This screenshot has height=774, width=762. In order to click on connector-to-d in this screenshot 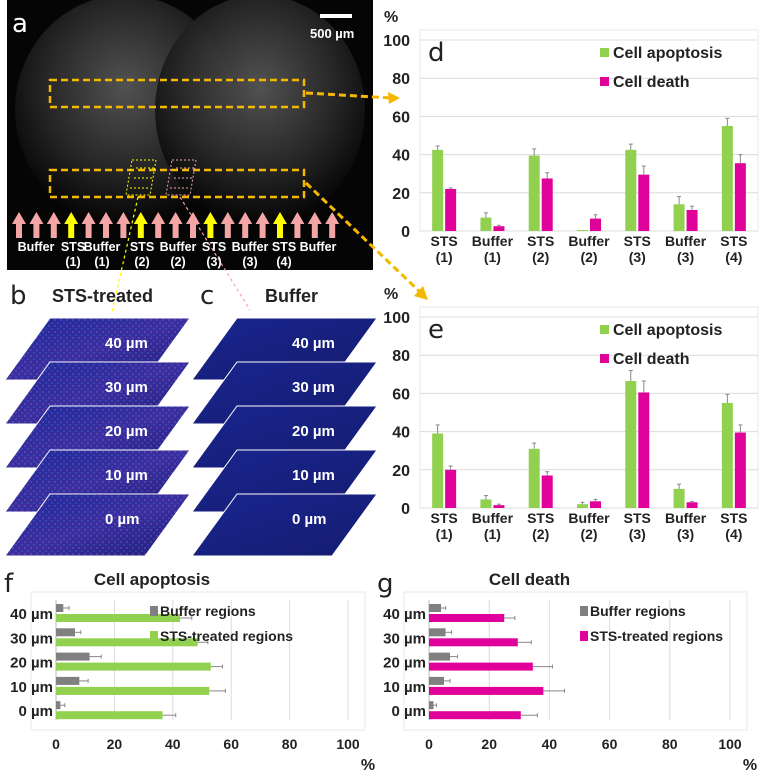, I will do `click(349, 95)`.